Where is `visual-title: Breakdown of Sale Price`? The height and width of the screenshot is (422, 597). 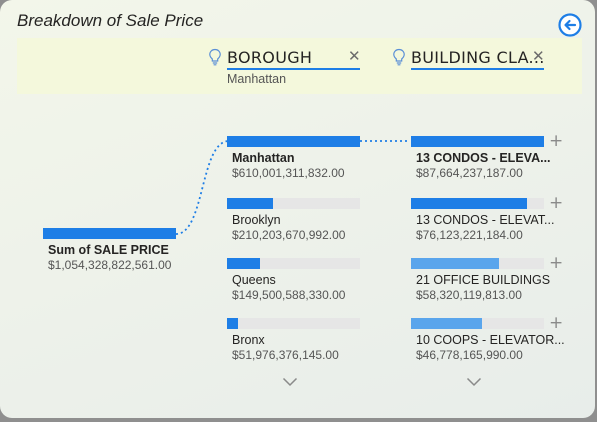 visual-title: Breakdown of Sale Price is located at coordinates (110, 20).